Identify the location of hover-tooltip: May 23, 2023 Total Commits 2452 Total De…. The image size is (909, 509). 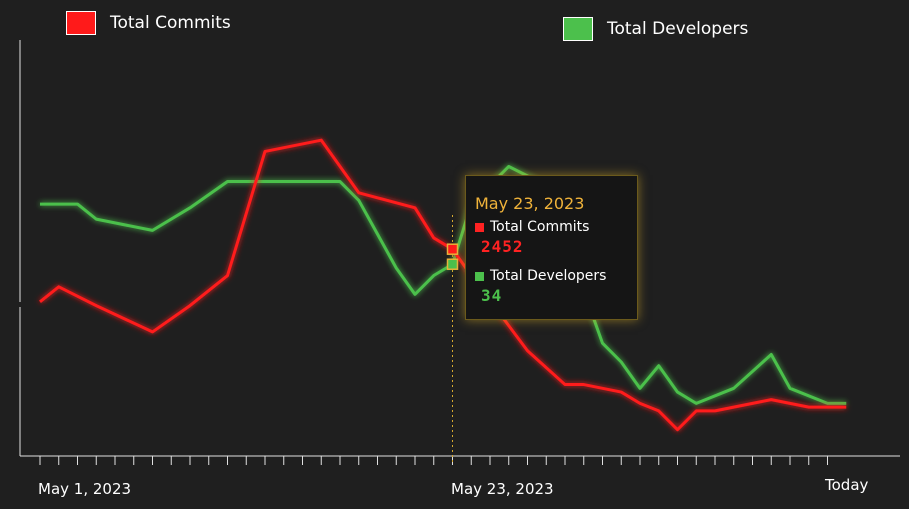
(551, 247).